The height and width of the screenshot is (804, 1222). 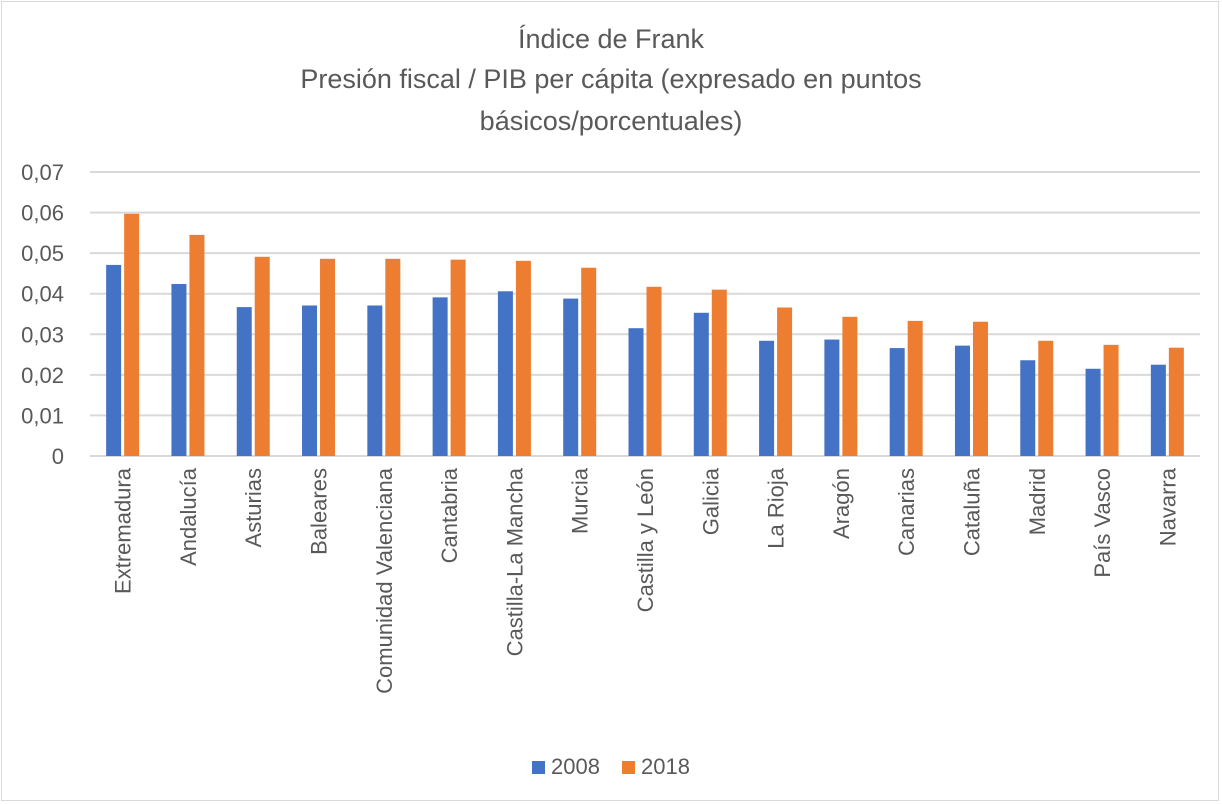 I want to click on x-tick-label: Extremadura, so click(x=123, y=530).